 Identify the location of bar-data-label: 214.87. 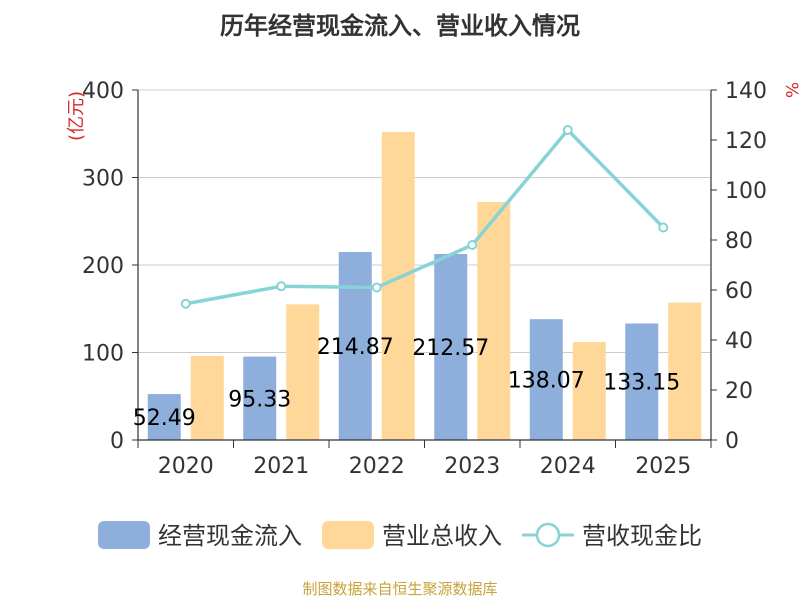
(355, 347).